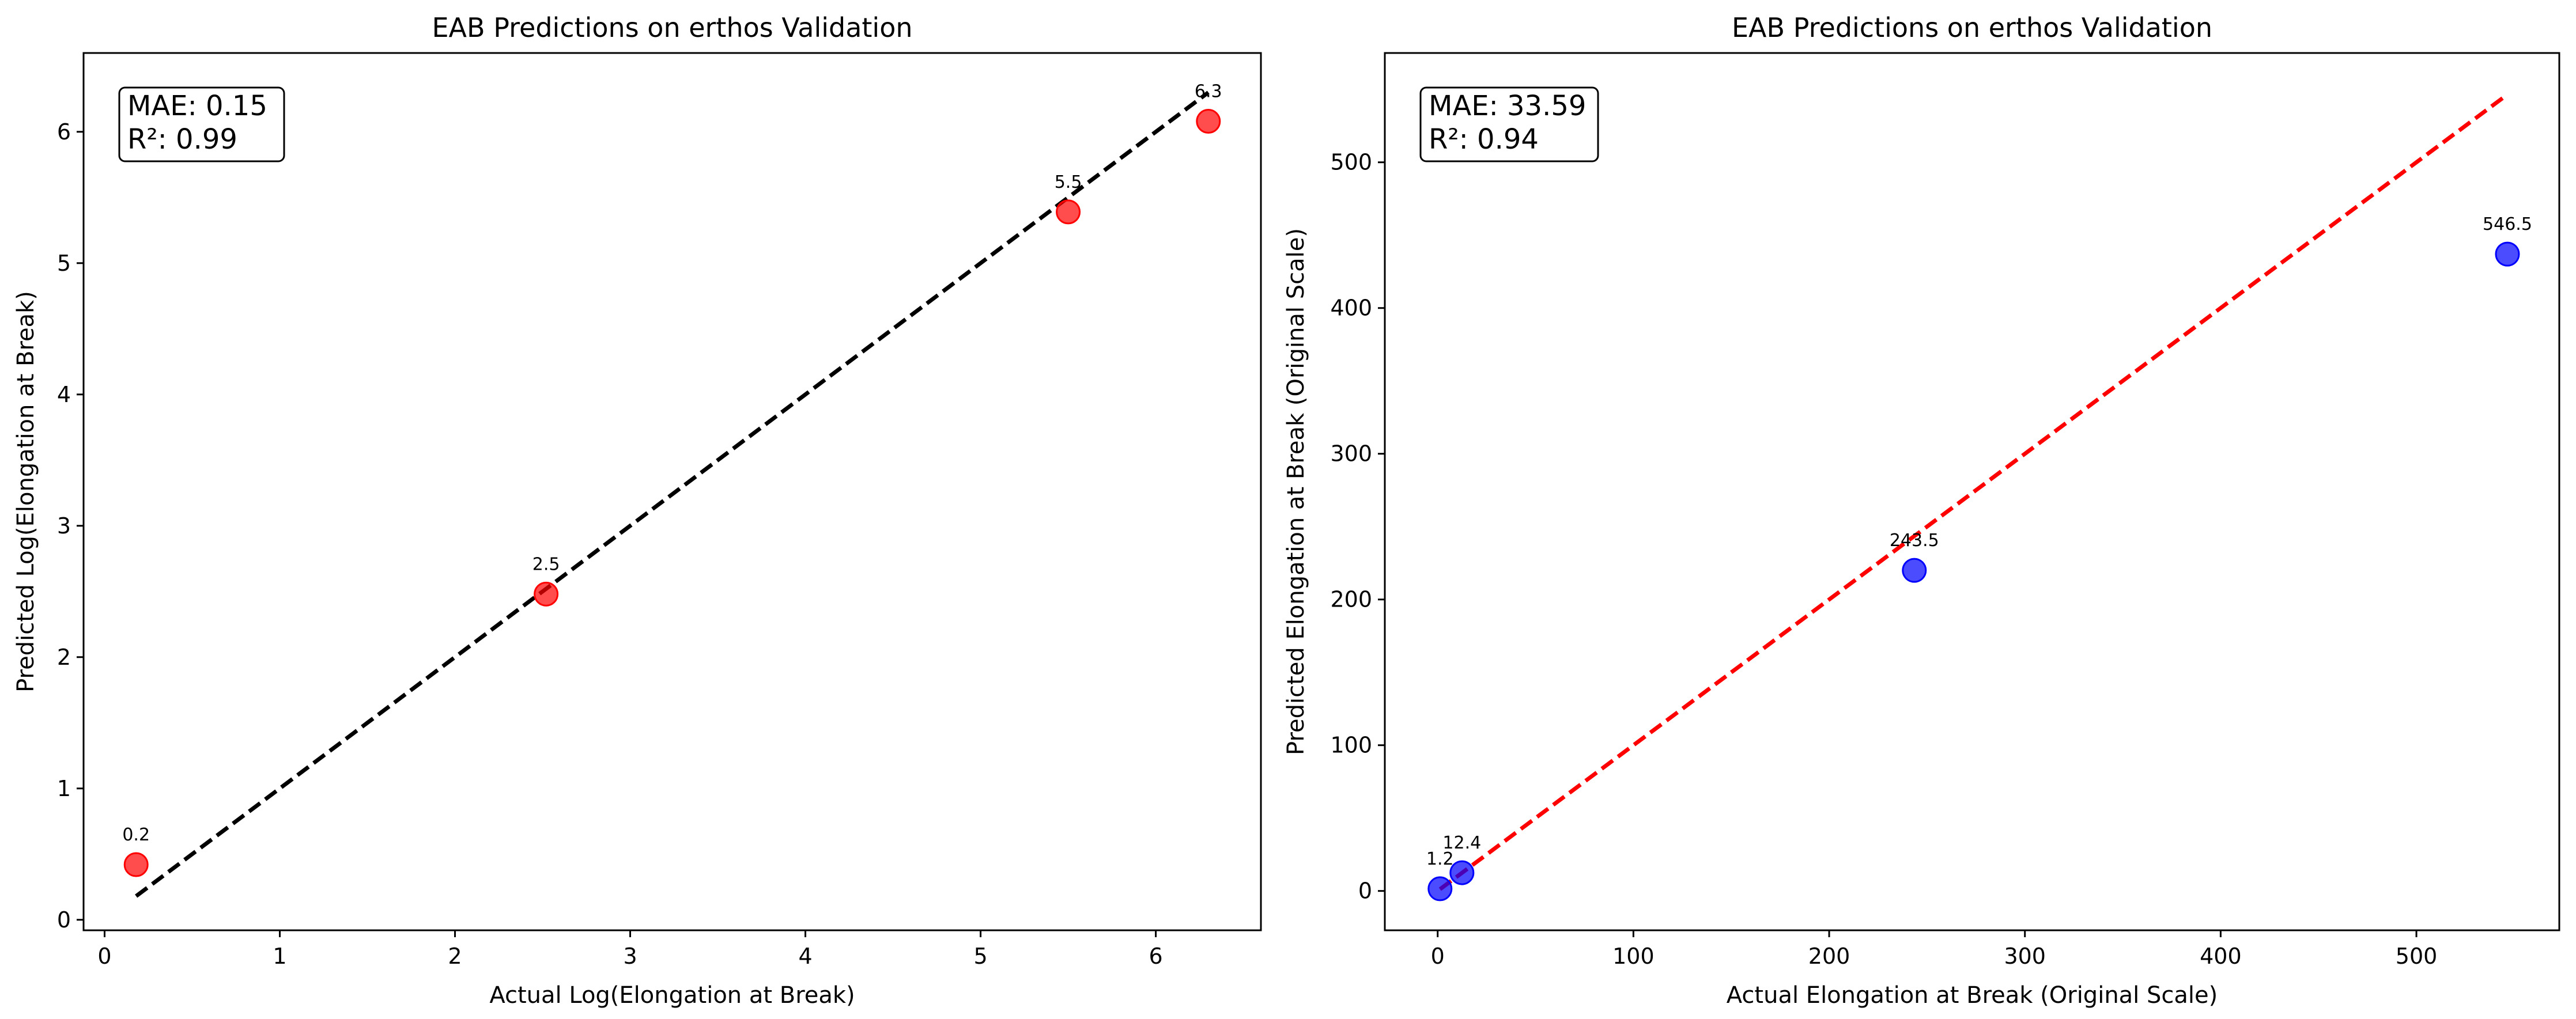  What do you see at coordinates (1972, 27) in the screenshot?
I see `right-chart-title: EAB Predictions on erthos Validation` at bounding box center [1972, 27].